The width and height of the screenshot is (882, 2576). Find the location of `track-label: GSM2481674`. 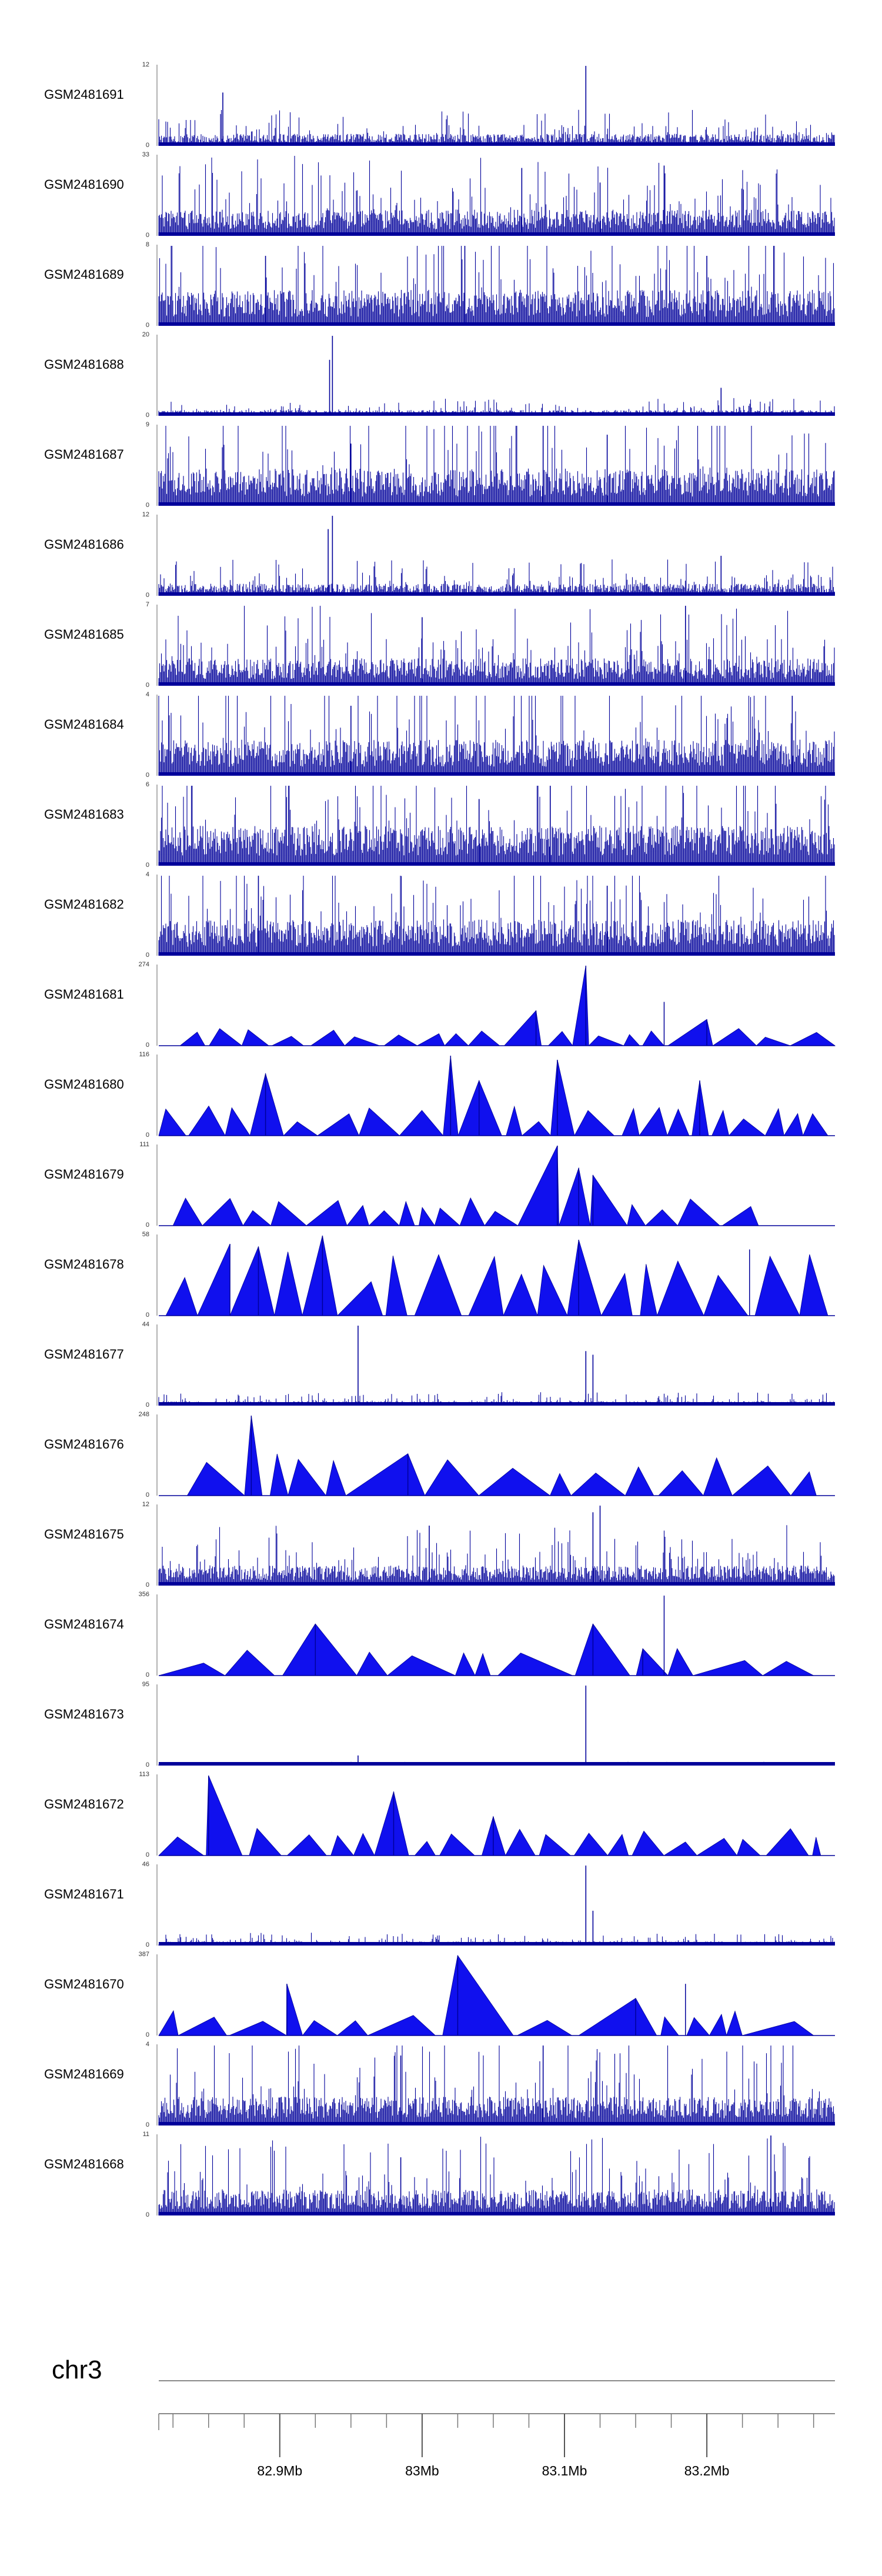

track-label: GSM2481674 is located at coordinates (84, 1624).